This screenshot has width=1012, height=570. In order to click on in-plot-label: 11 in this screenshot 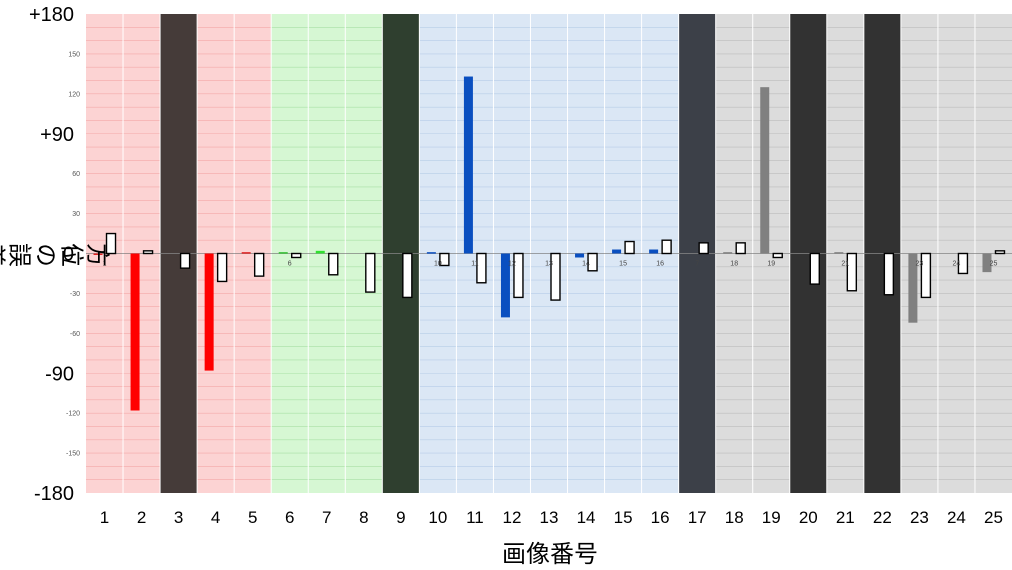, I will do `click(474, 264)`.